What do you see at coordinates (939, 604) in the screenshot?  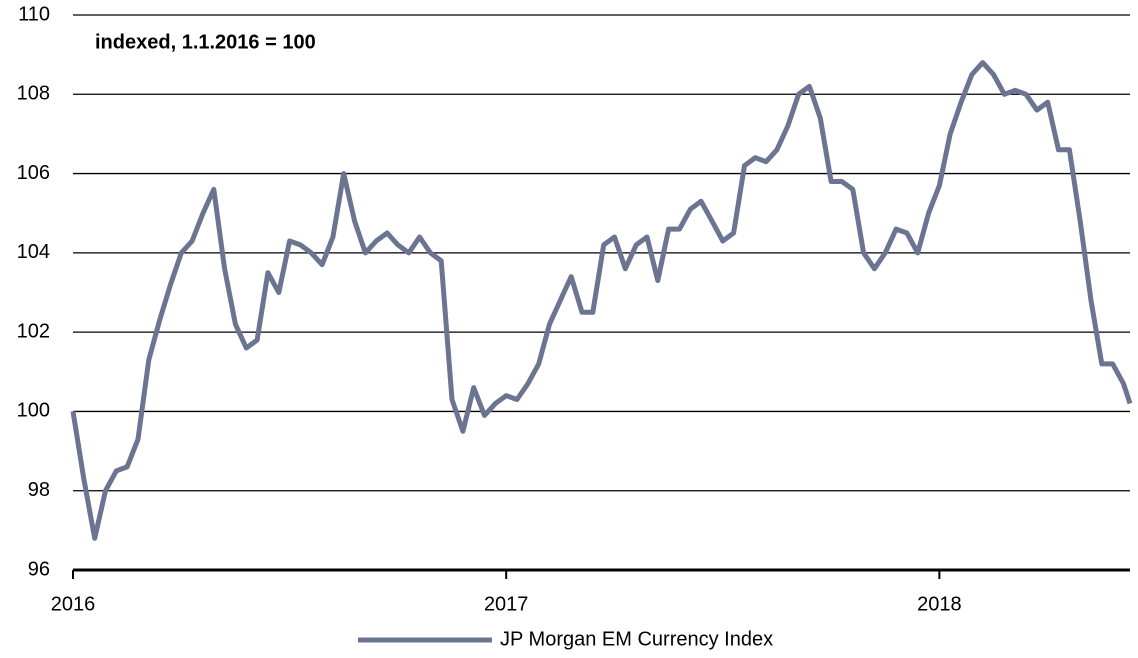 I see `x-tick-label: 2018` at bounding box center [939, 604].